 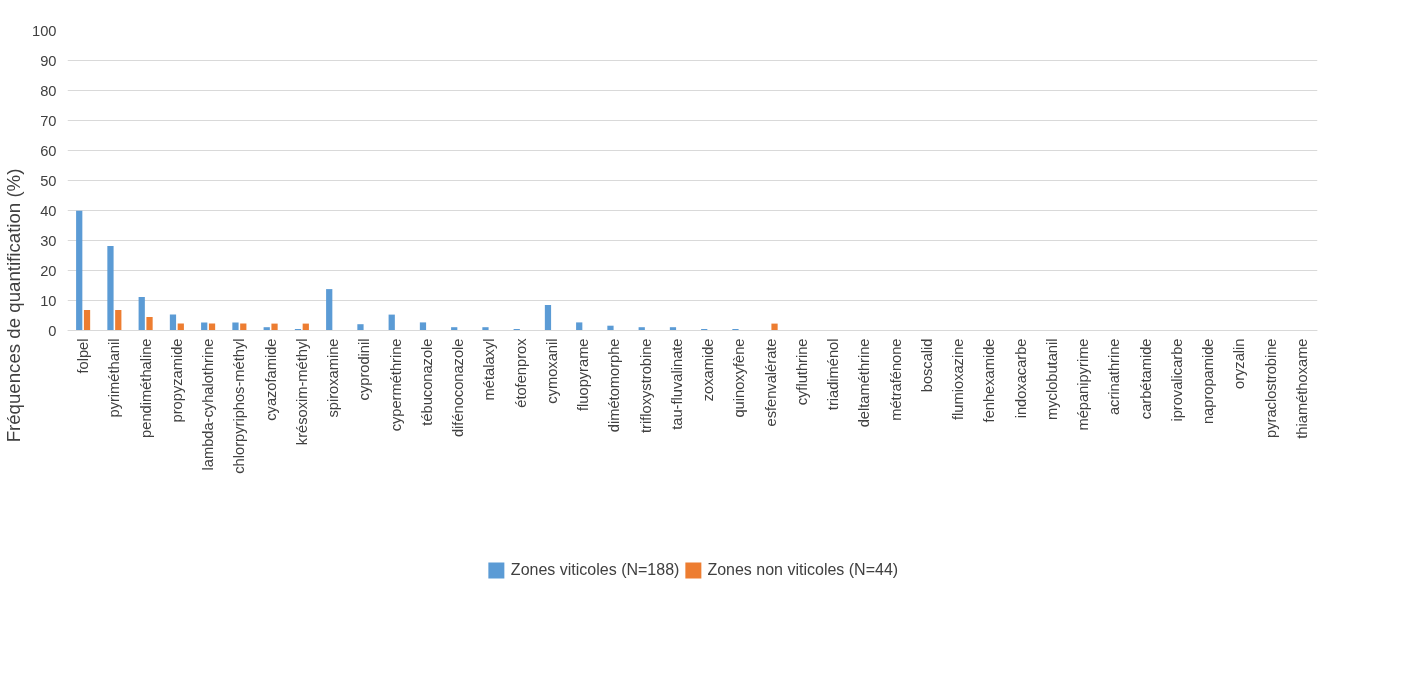 What do you see at coordinates (52, 330) in the screenshot?
I see `y-tick-label: 0` at bounding box center [52, 330].